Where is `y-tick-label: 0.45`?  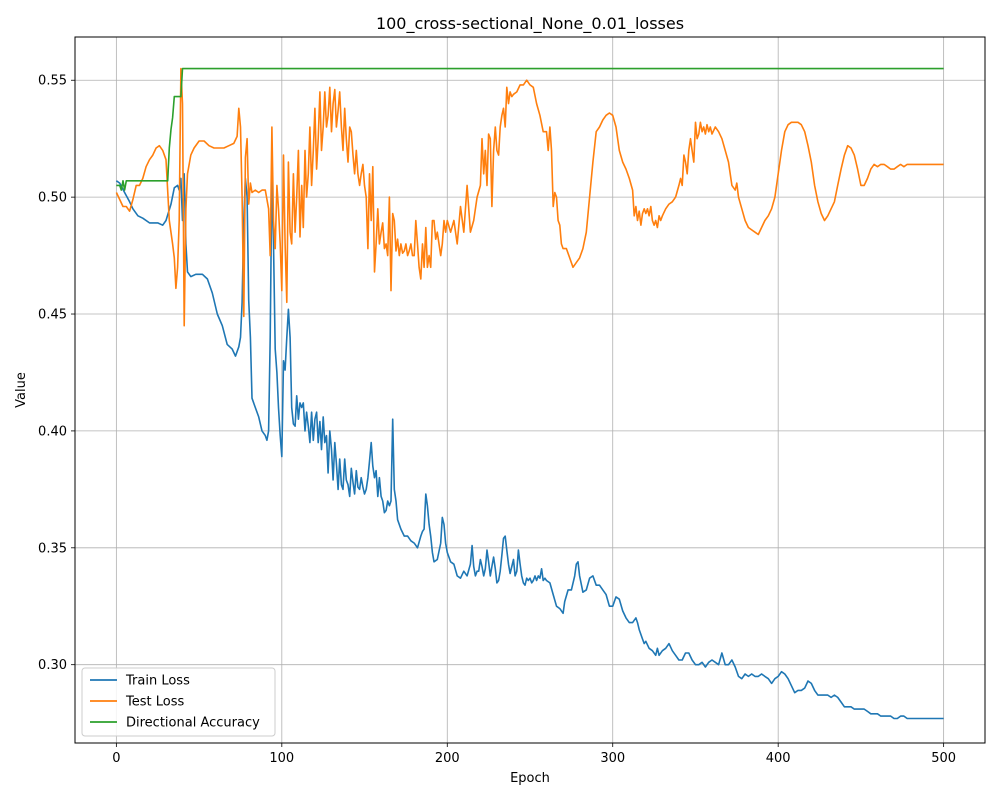
y-tick-label: 0.45 is located at coordinates (52, 315).